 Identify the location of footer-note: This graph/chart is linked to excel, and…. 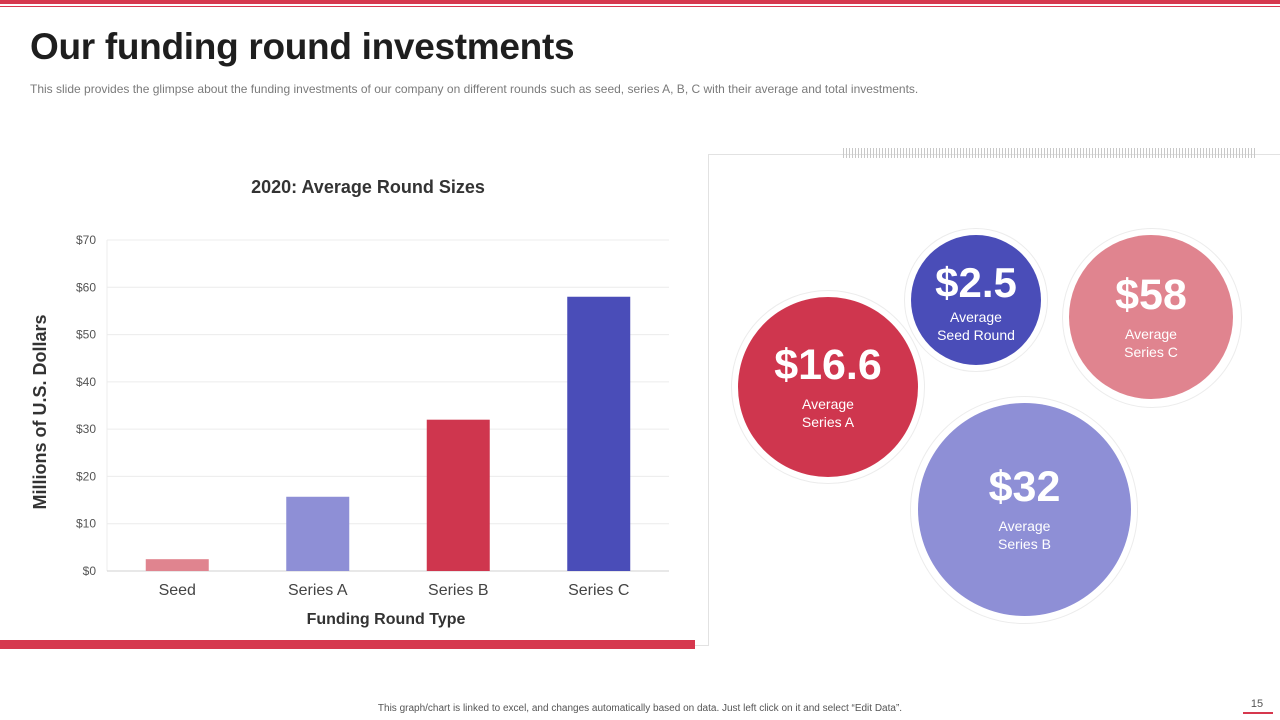
(640, 708).